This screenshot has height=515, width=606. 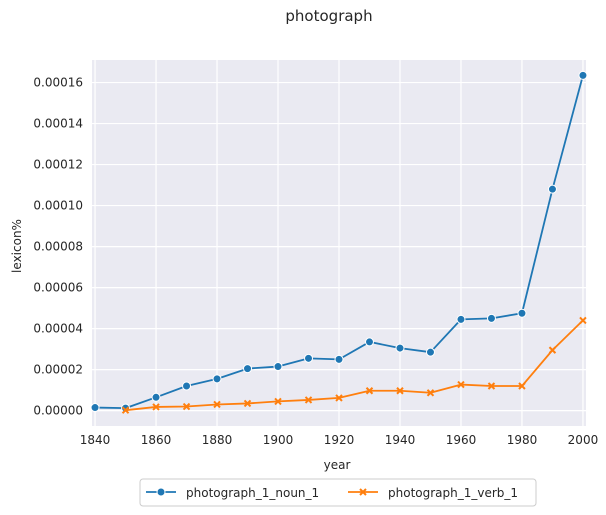 I want to click on x-tick-label: 1940, so click(x=400, y=440).